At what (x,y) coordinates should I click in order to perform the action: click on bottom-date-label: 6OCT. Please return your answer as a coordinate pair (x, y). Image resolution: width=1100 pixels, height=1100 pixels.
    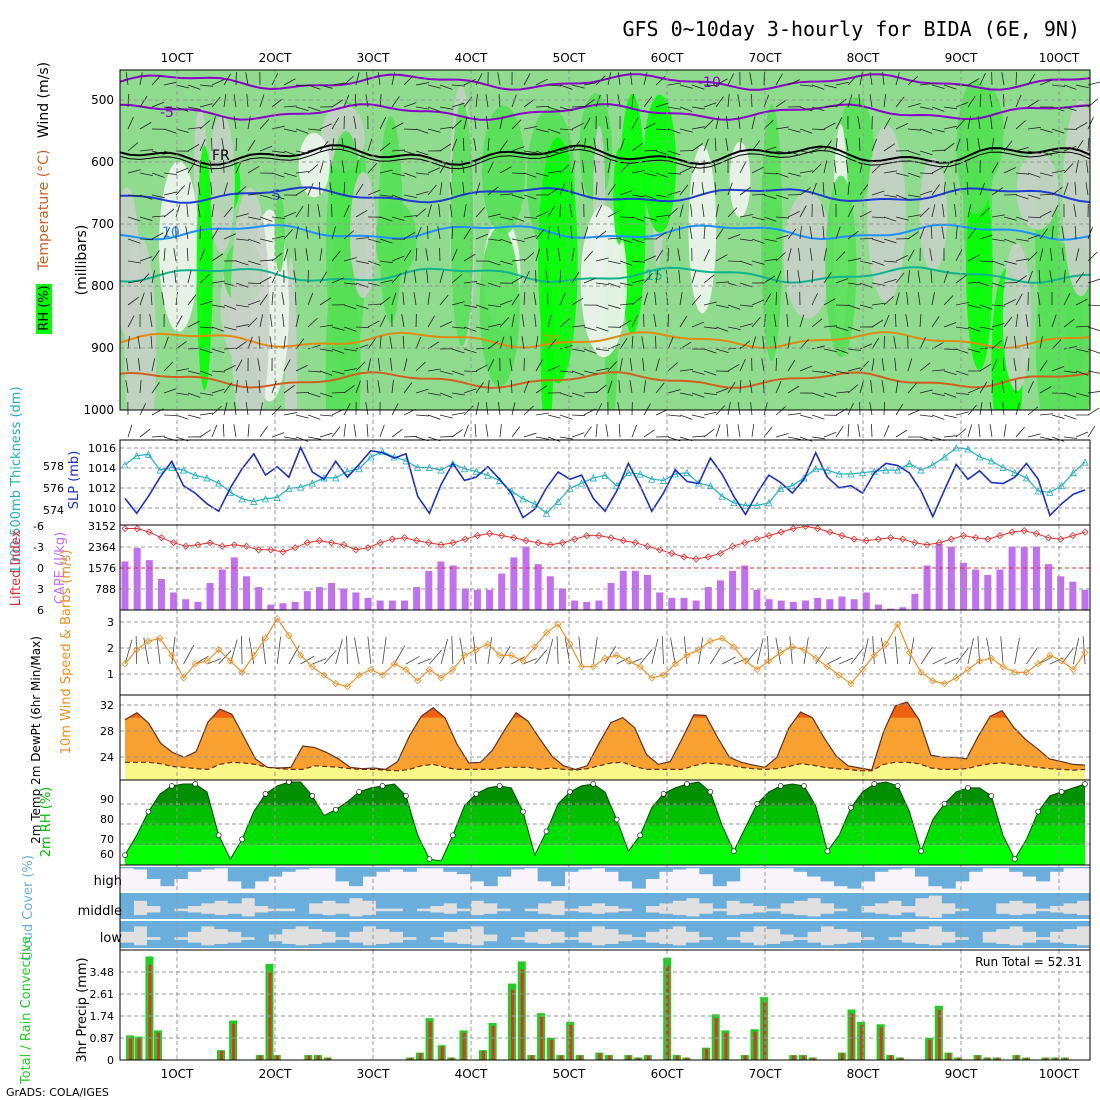
    Looking at the image, I should click on (667, 1074).